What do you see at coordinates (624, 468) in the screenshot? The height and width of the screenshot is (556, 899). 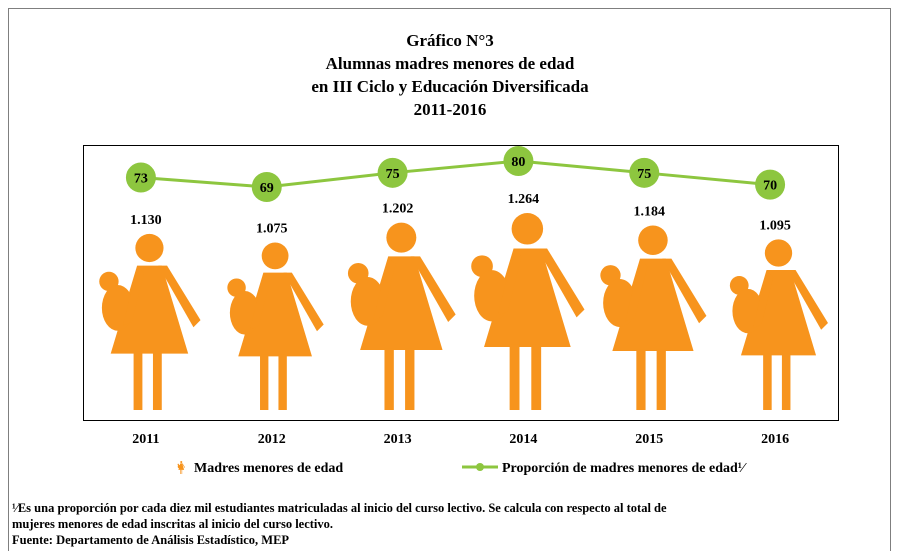 I see `legend-label: Proporción de madres menores de edad¹⁄` at bounding box center [624, 468].